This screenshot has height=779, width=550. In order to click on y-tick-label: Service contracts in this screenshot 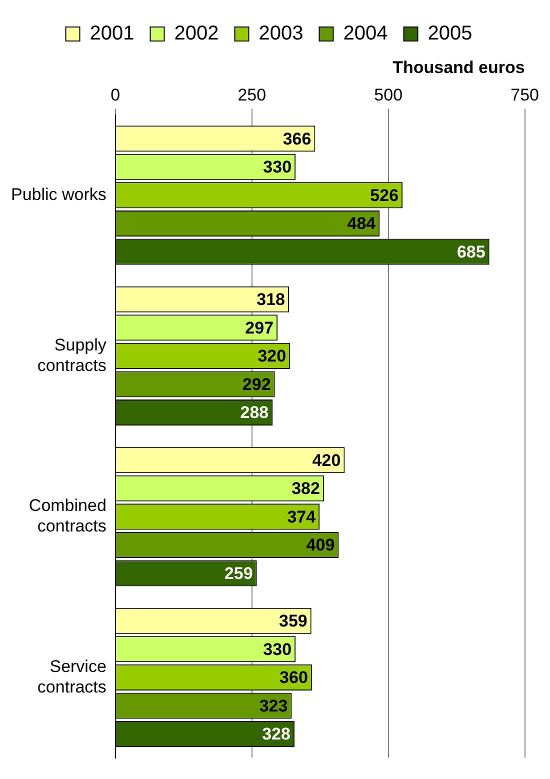, I will do `click(71, 676)`.